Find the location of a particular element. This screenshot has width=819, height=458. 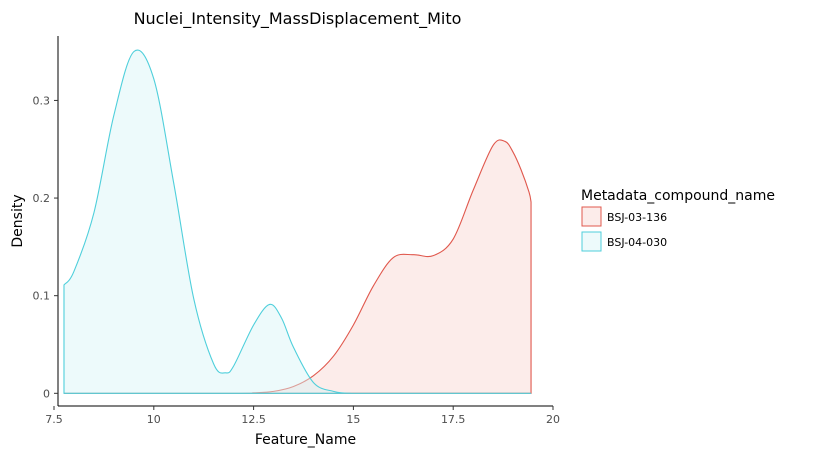

y-tick-label: 0.1 is located at coordinates (42, 296).